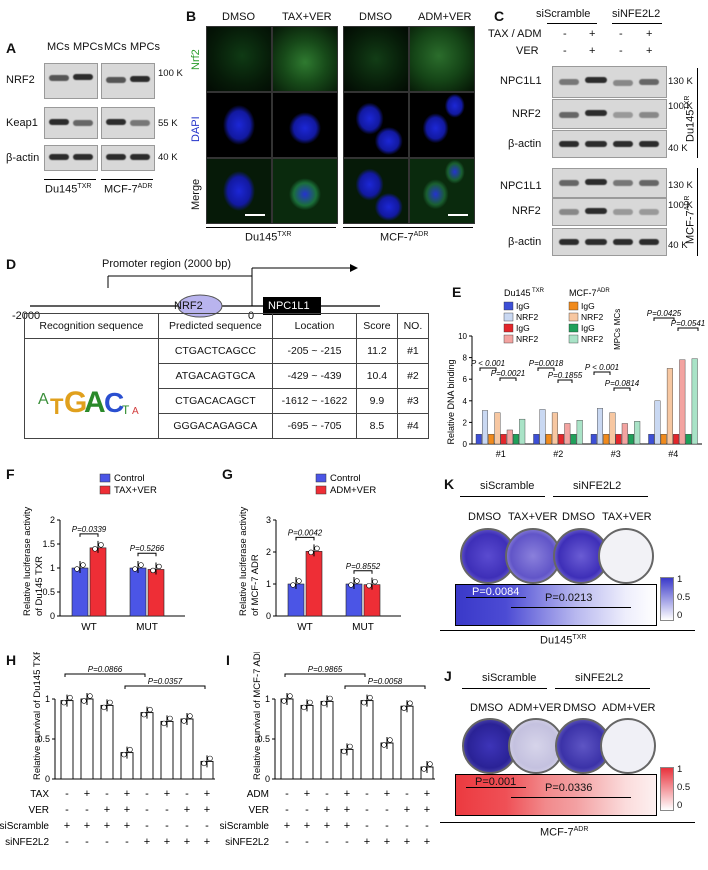  What do you see at coordinates (257, 716) in the screenshot?
I see `y-axis-label: Relative survival of MCF-7 ADR` at bounding box center [257, 716].